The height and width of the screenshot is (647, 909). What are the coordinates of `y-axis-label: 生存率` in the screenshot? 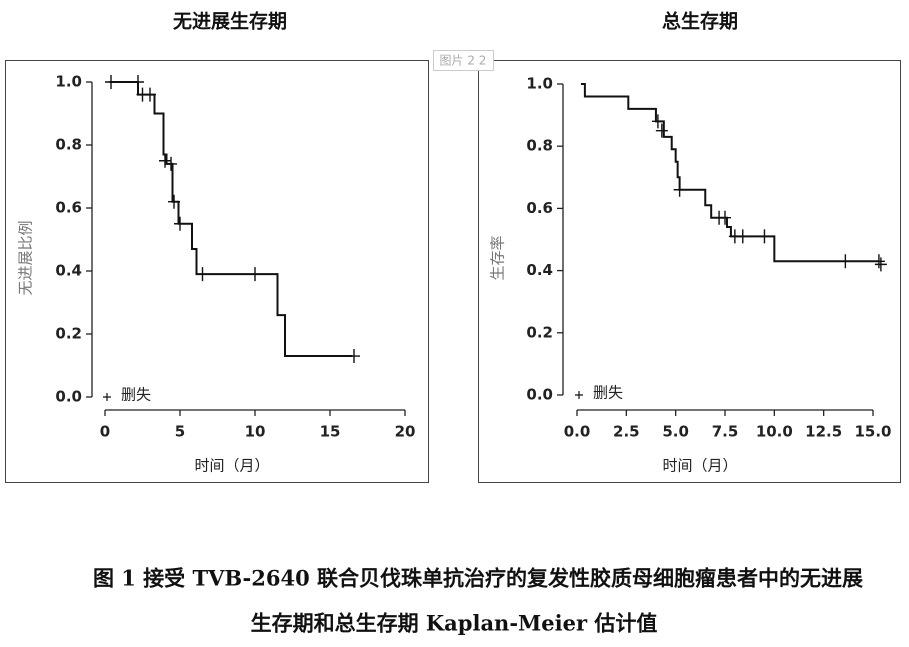 It's located at (498, 257).